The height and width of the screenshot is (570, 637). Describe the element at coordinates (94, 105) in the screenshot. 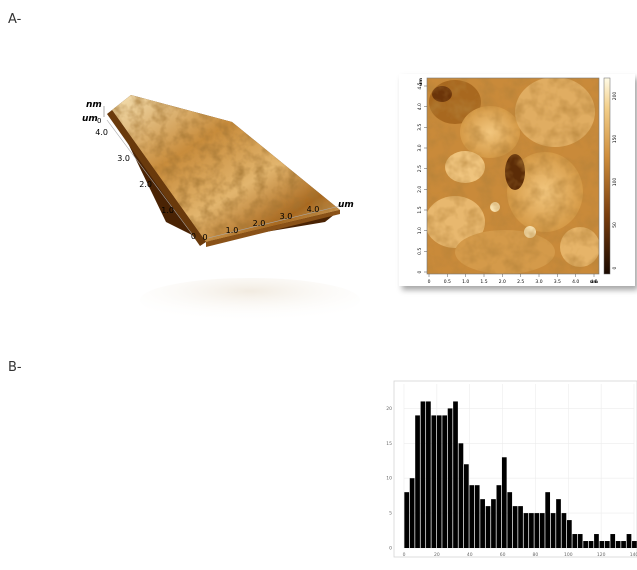

I see `z-axis-unit: nm` at that location.